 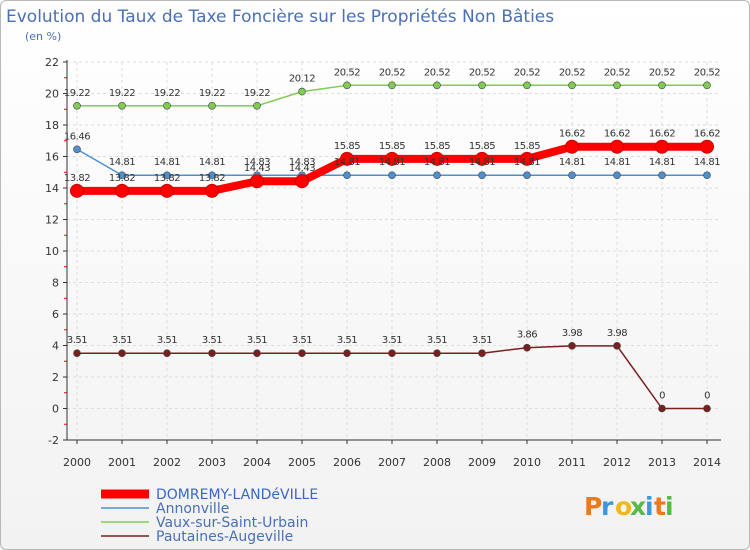 What do you see at coordinates (572, 333) in the screenshot?
I see `data-label: 3.98` at bounding box center [572, 333].